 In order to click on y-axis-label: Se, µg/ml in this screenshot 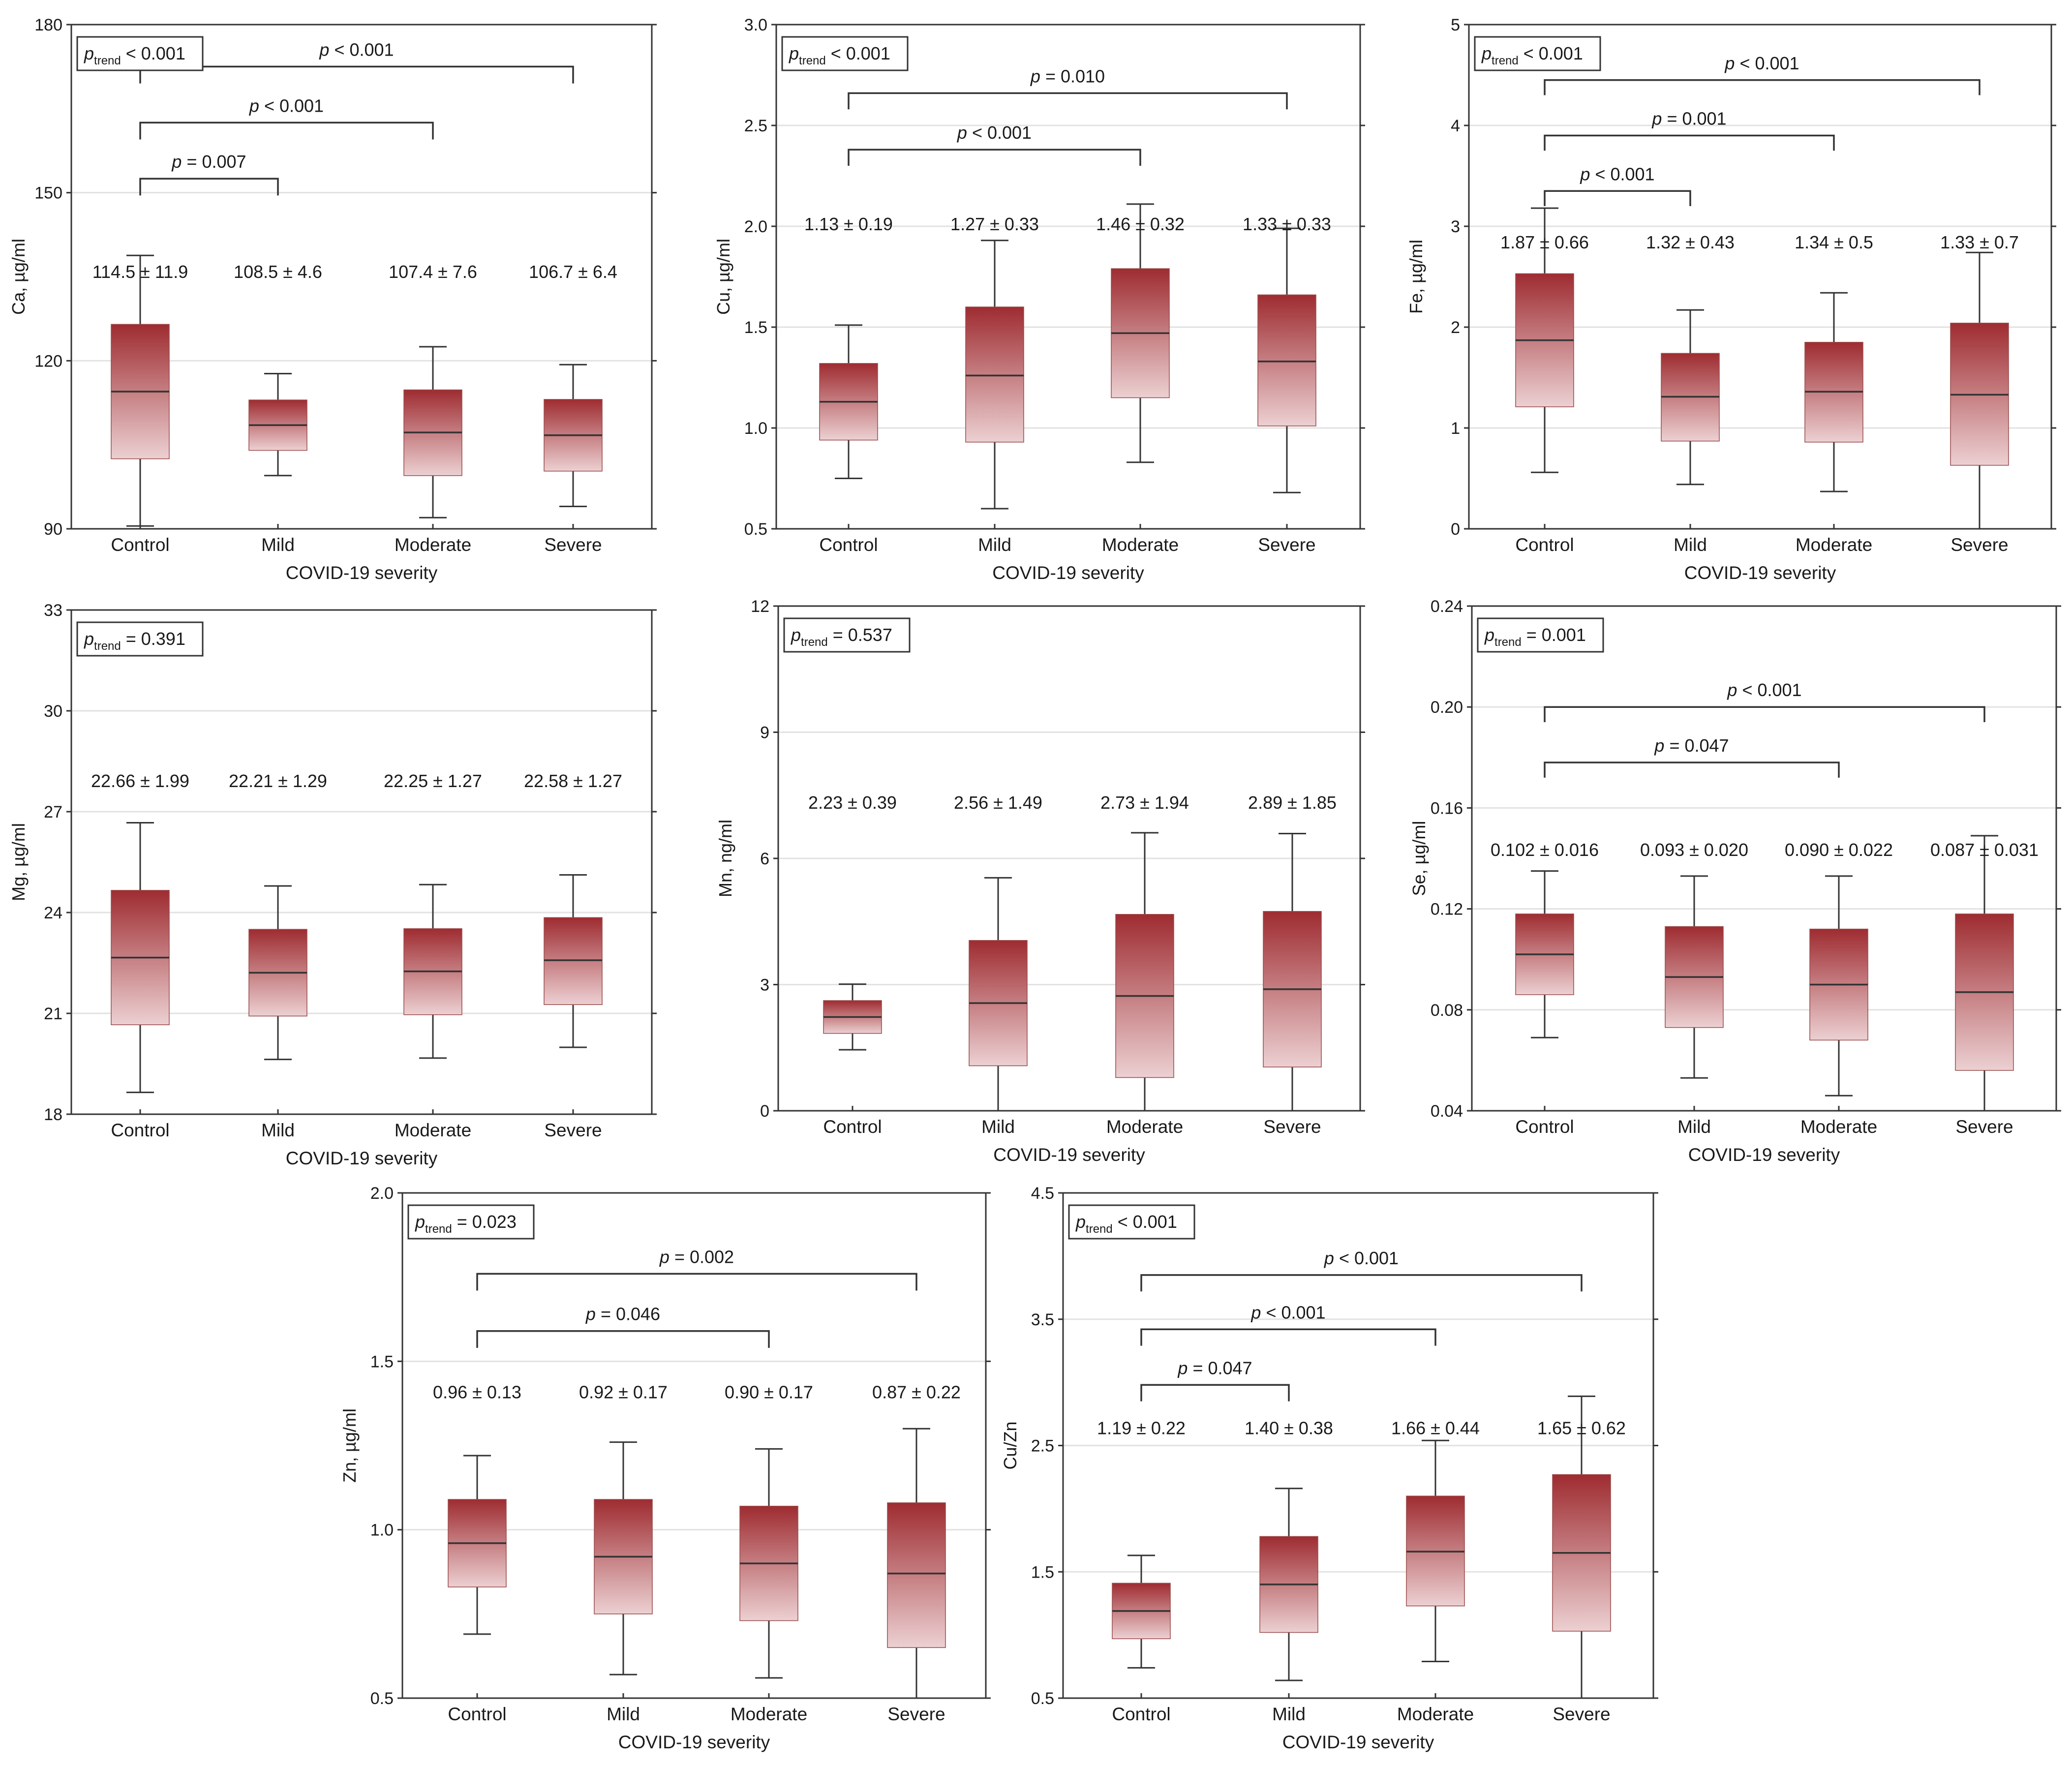, I will do `click(1419, 858)`.